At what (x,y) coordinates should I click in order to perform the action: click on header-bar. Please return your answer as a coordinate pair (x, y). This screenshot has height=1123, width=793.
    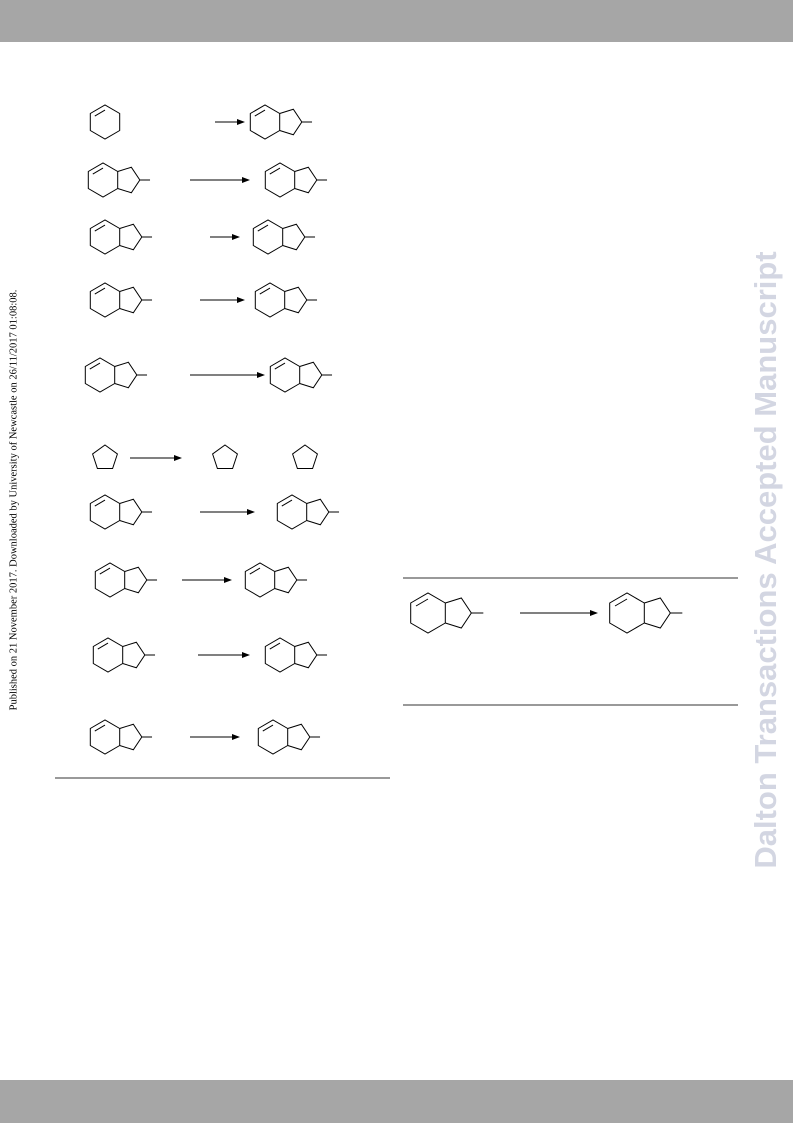
    Looking at the image, I should click on (396, 21).